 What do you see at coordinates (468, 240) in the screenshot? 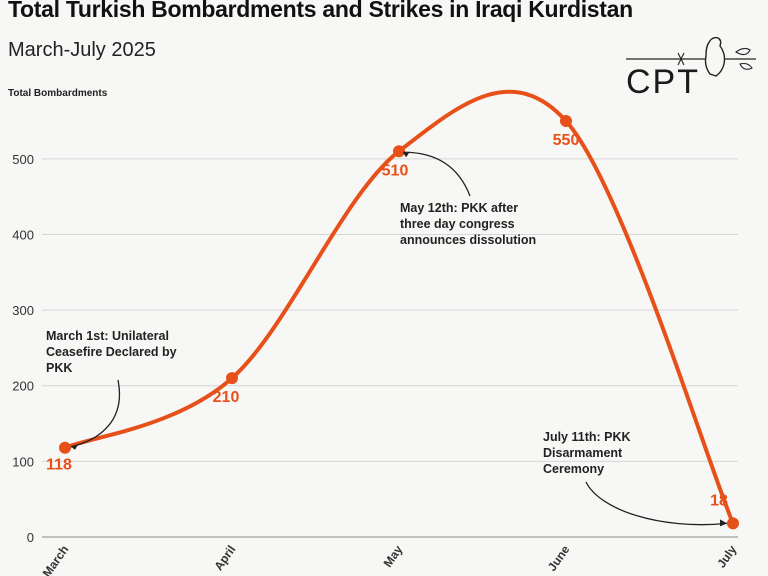
I see `annotation-line: announces dissolution` at bounding box center [468, 240].